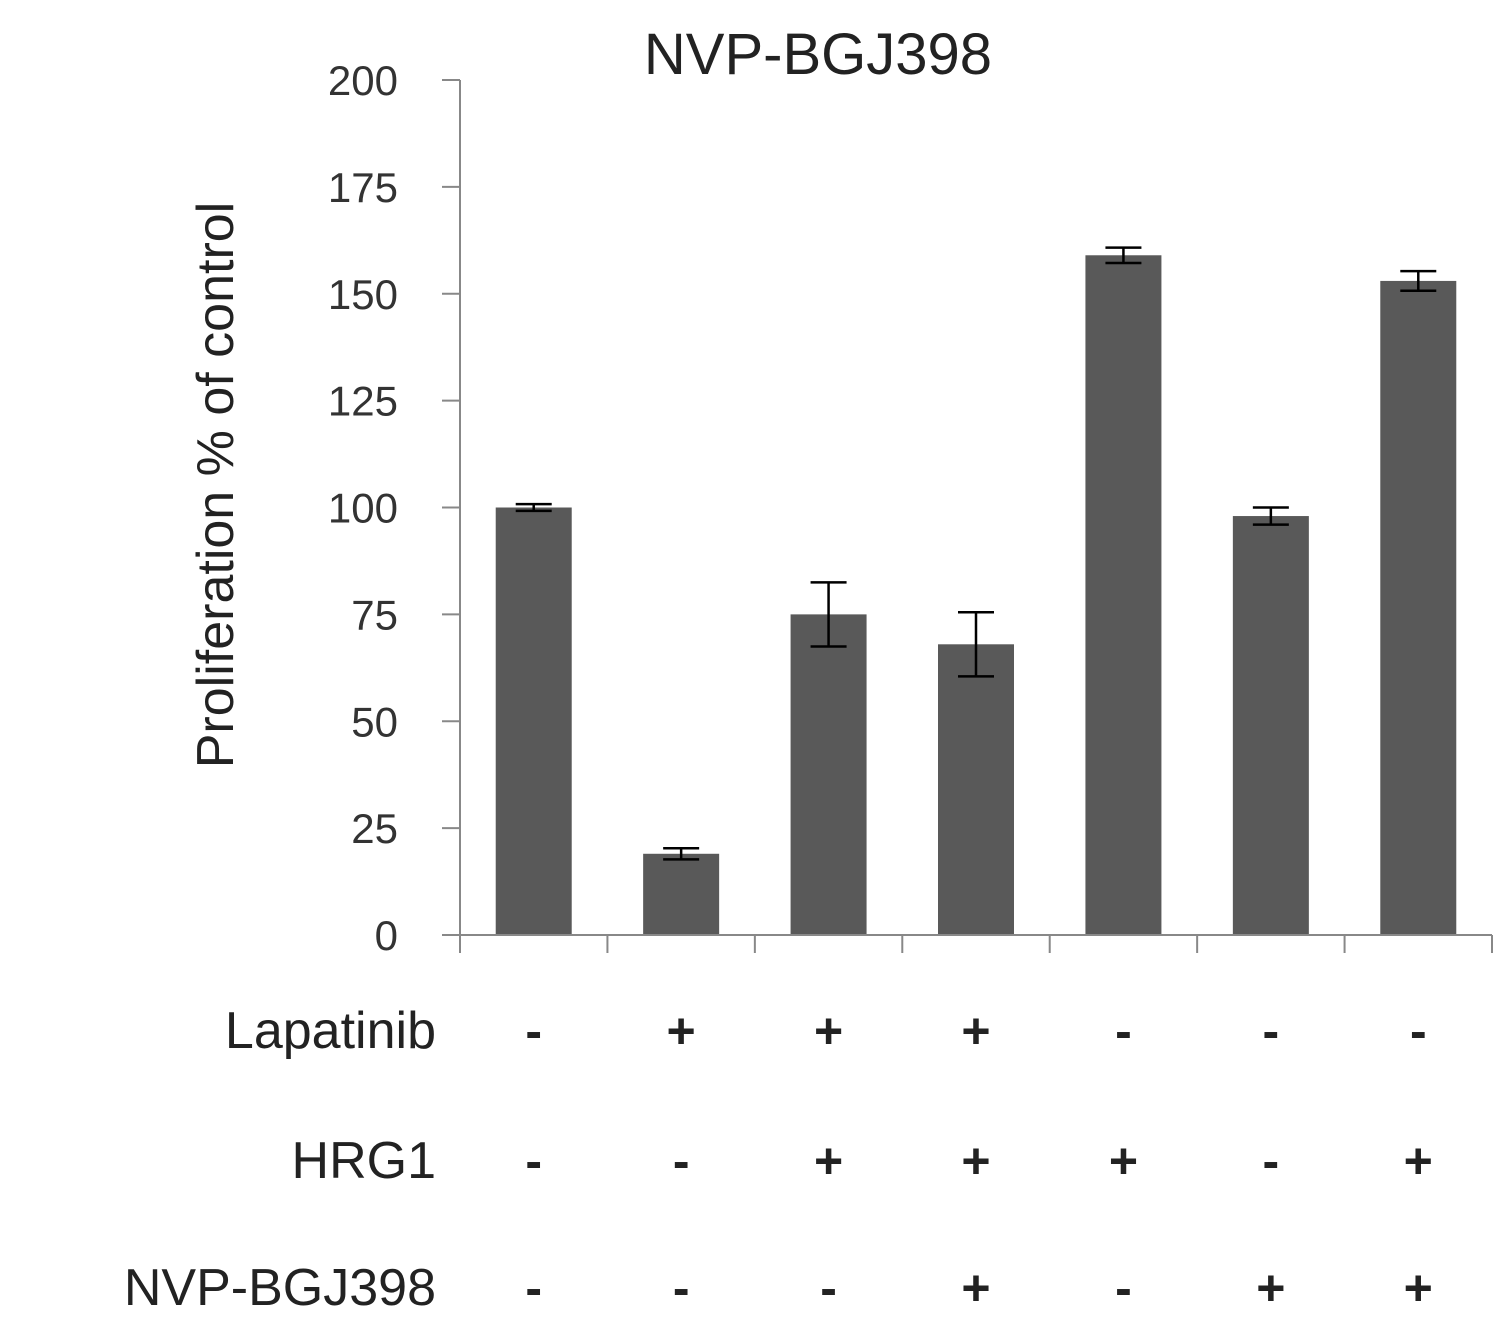 This screenshot has width=1499, height=1333. Describe the element at coordinates (363, 80) in the screenshot. I see `y-tick-label: 200` at that location.